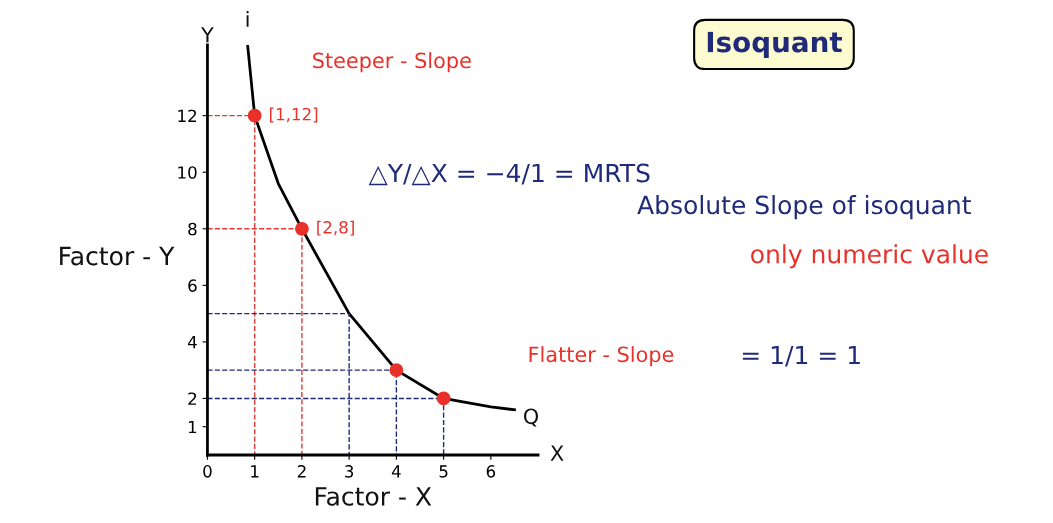 The image size is (1053, 523). Describe the element at coordinates (557, 453) in the screenshot. I see `text: X` at that location.